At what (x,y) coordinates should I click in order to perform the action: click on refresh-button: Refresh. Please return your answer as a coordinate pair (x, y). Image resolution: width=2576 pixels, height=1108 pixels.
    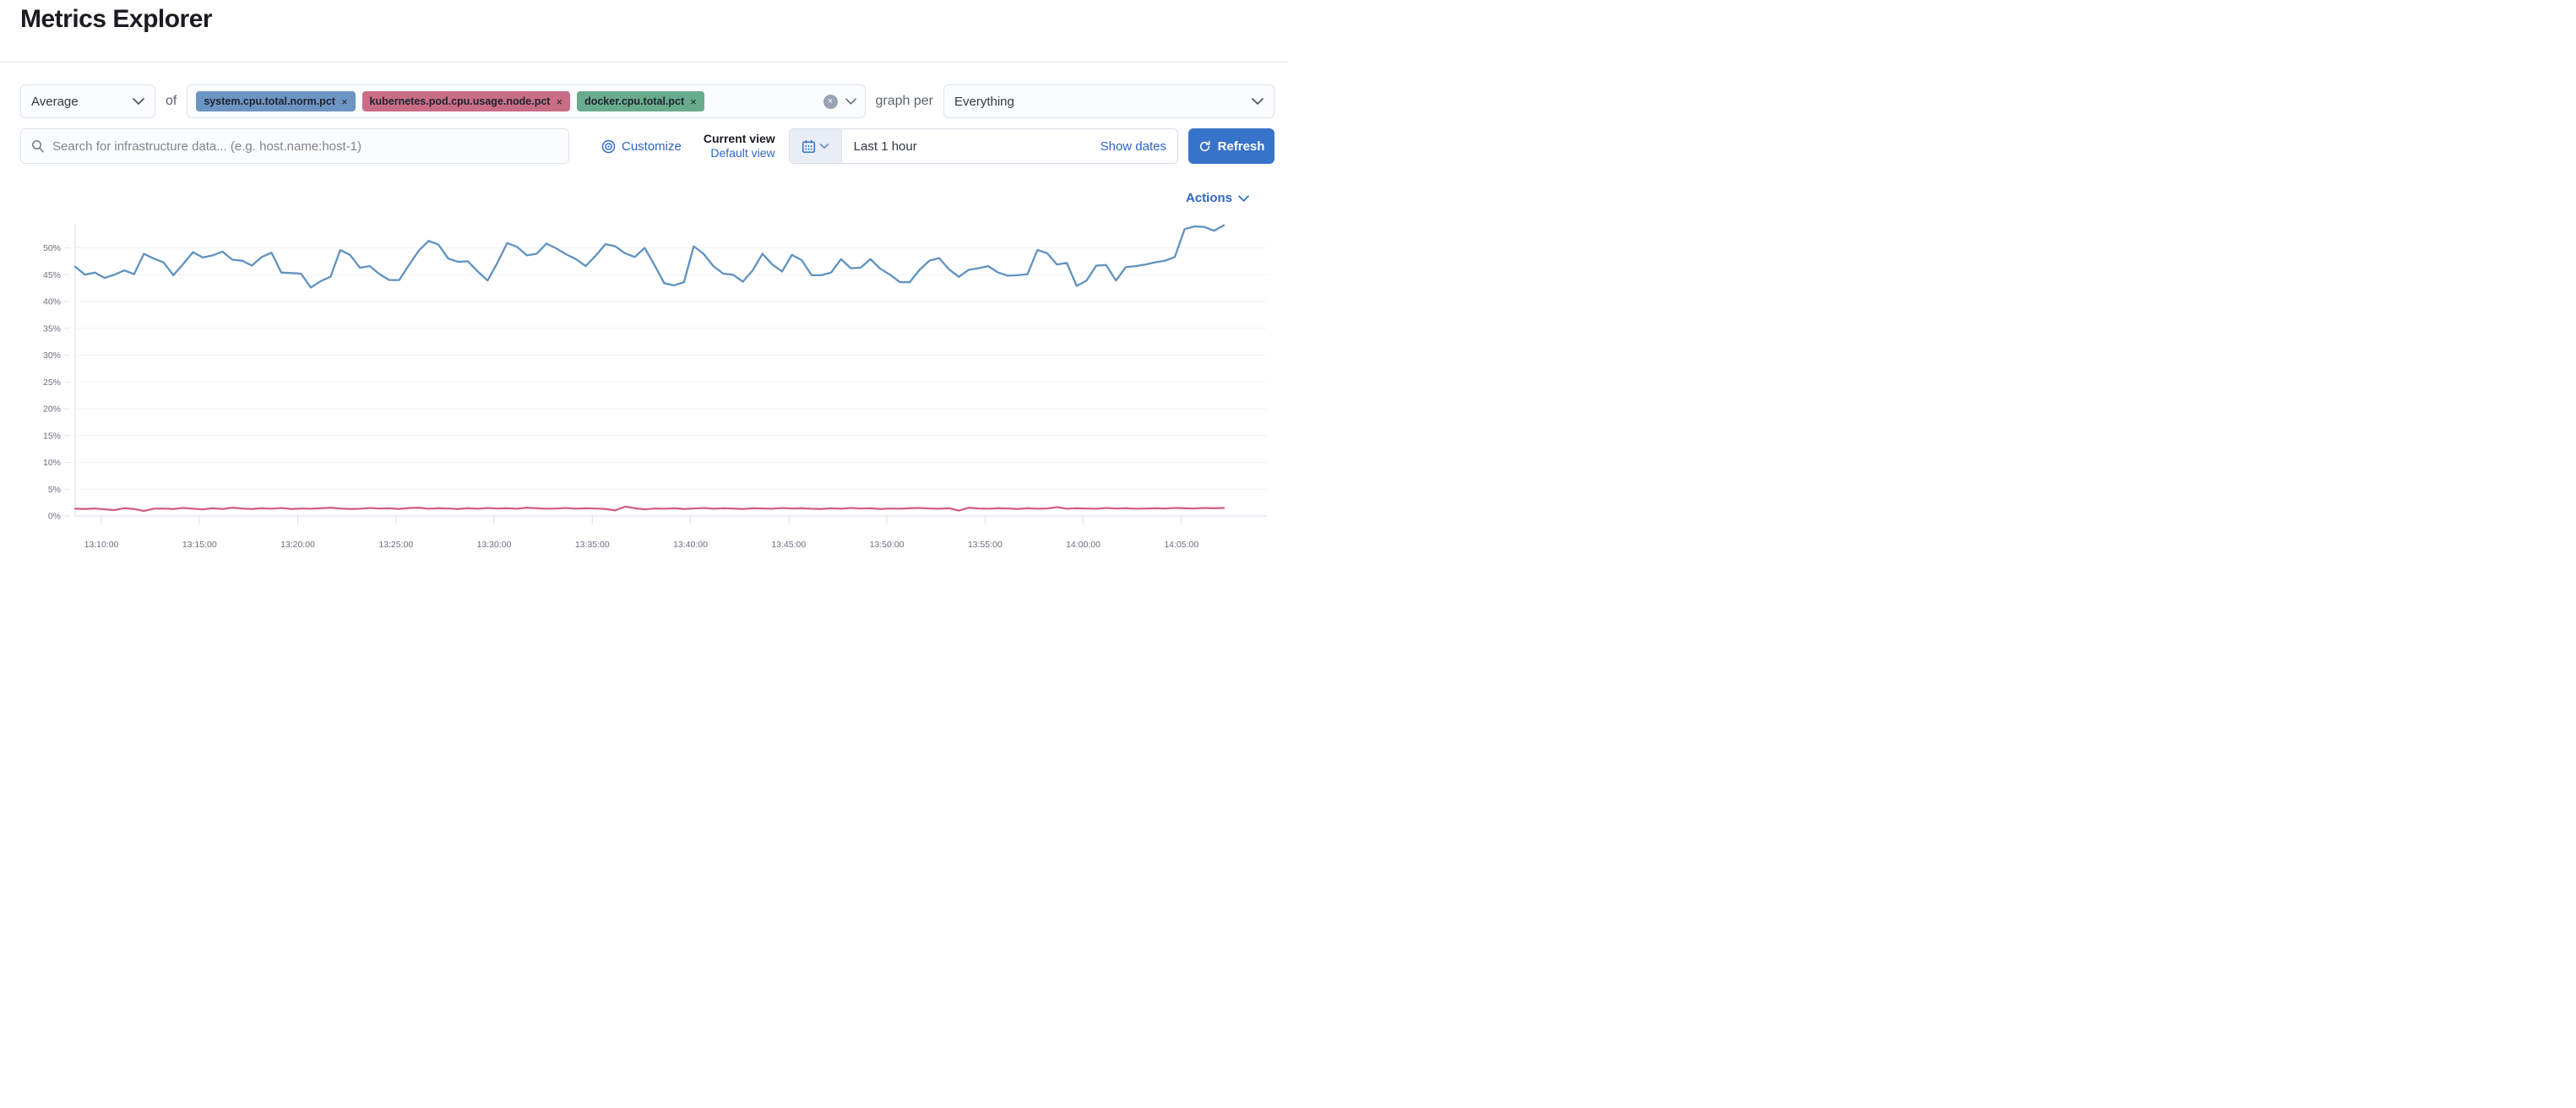
    Looking at the image, I should click on (1231, 146).